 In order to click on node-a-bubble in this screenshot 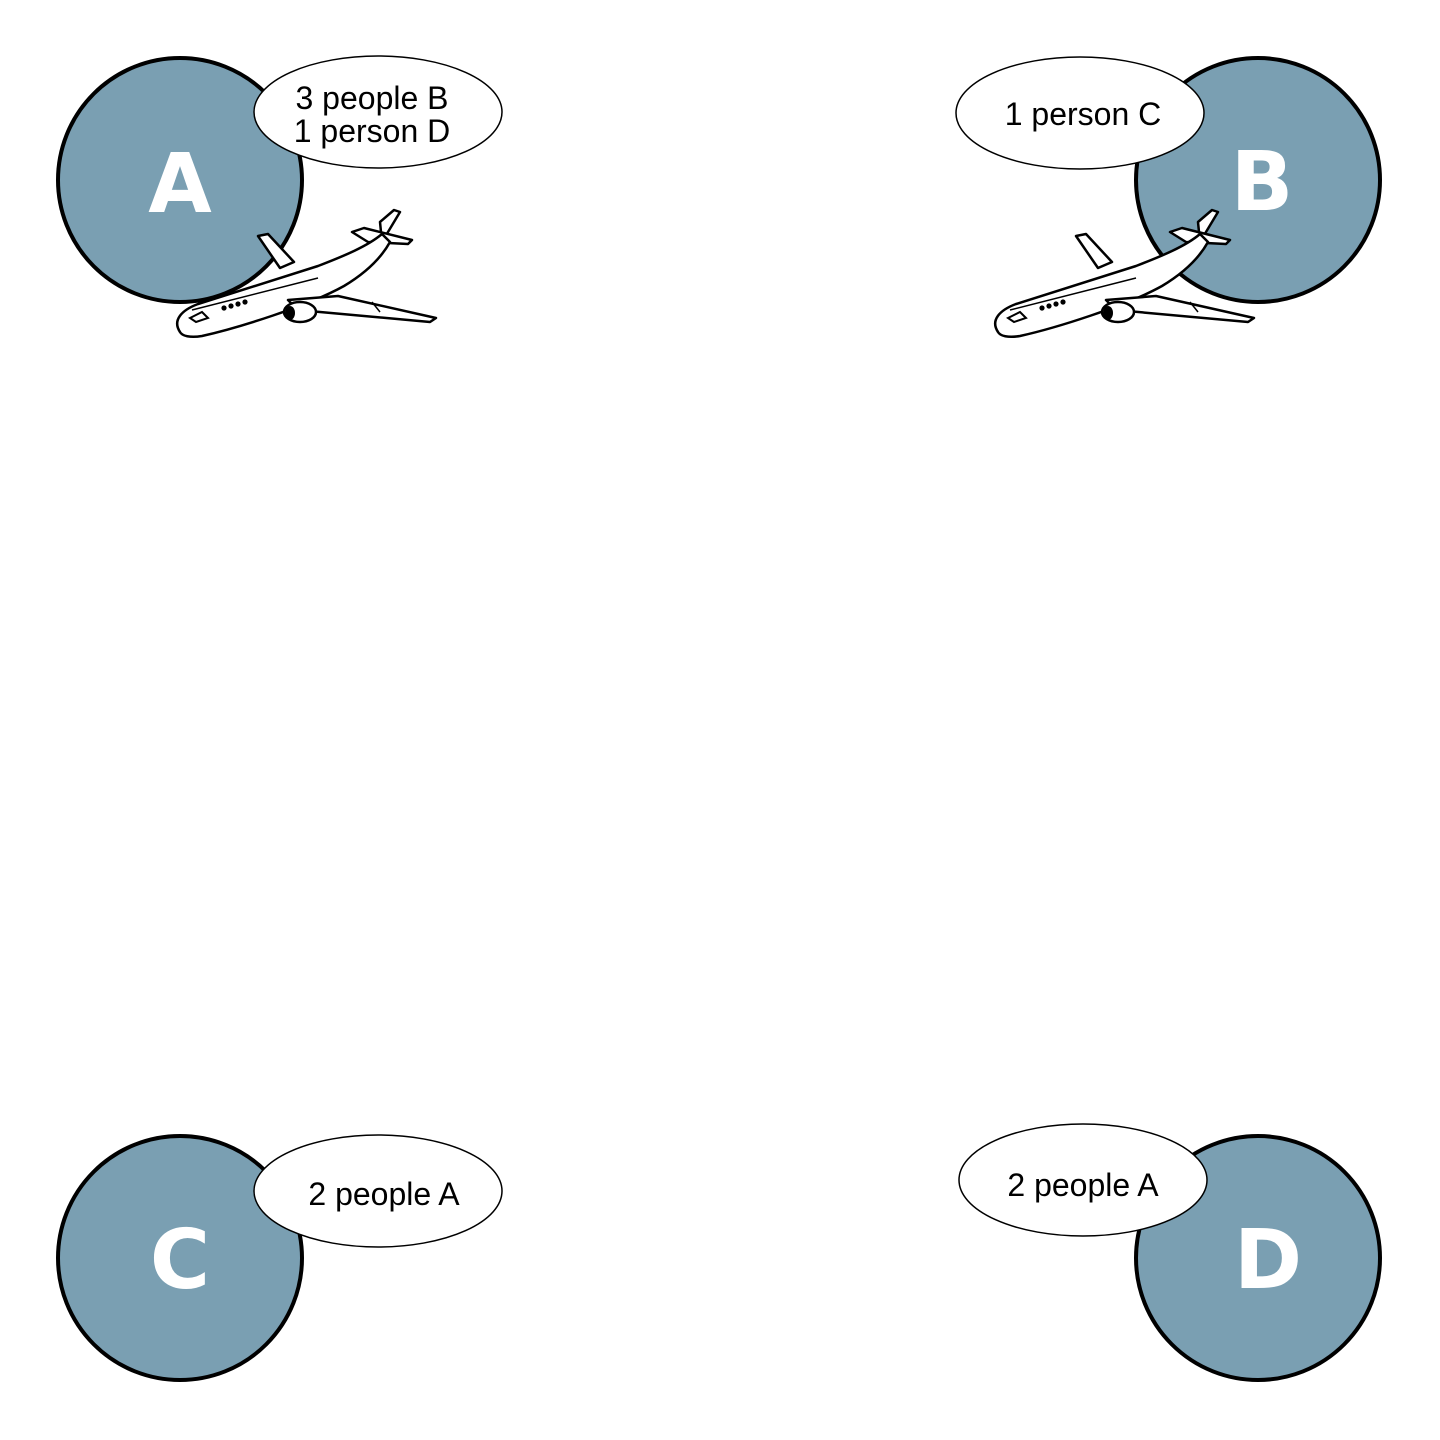, I will do `click(378, 112)`.